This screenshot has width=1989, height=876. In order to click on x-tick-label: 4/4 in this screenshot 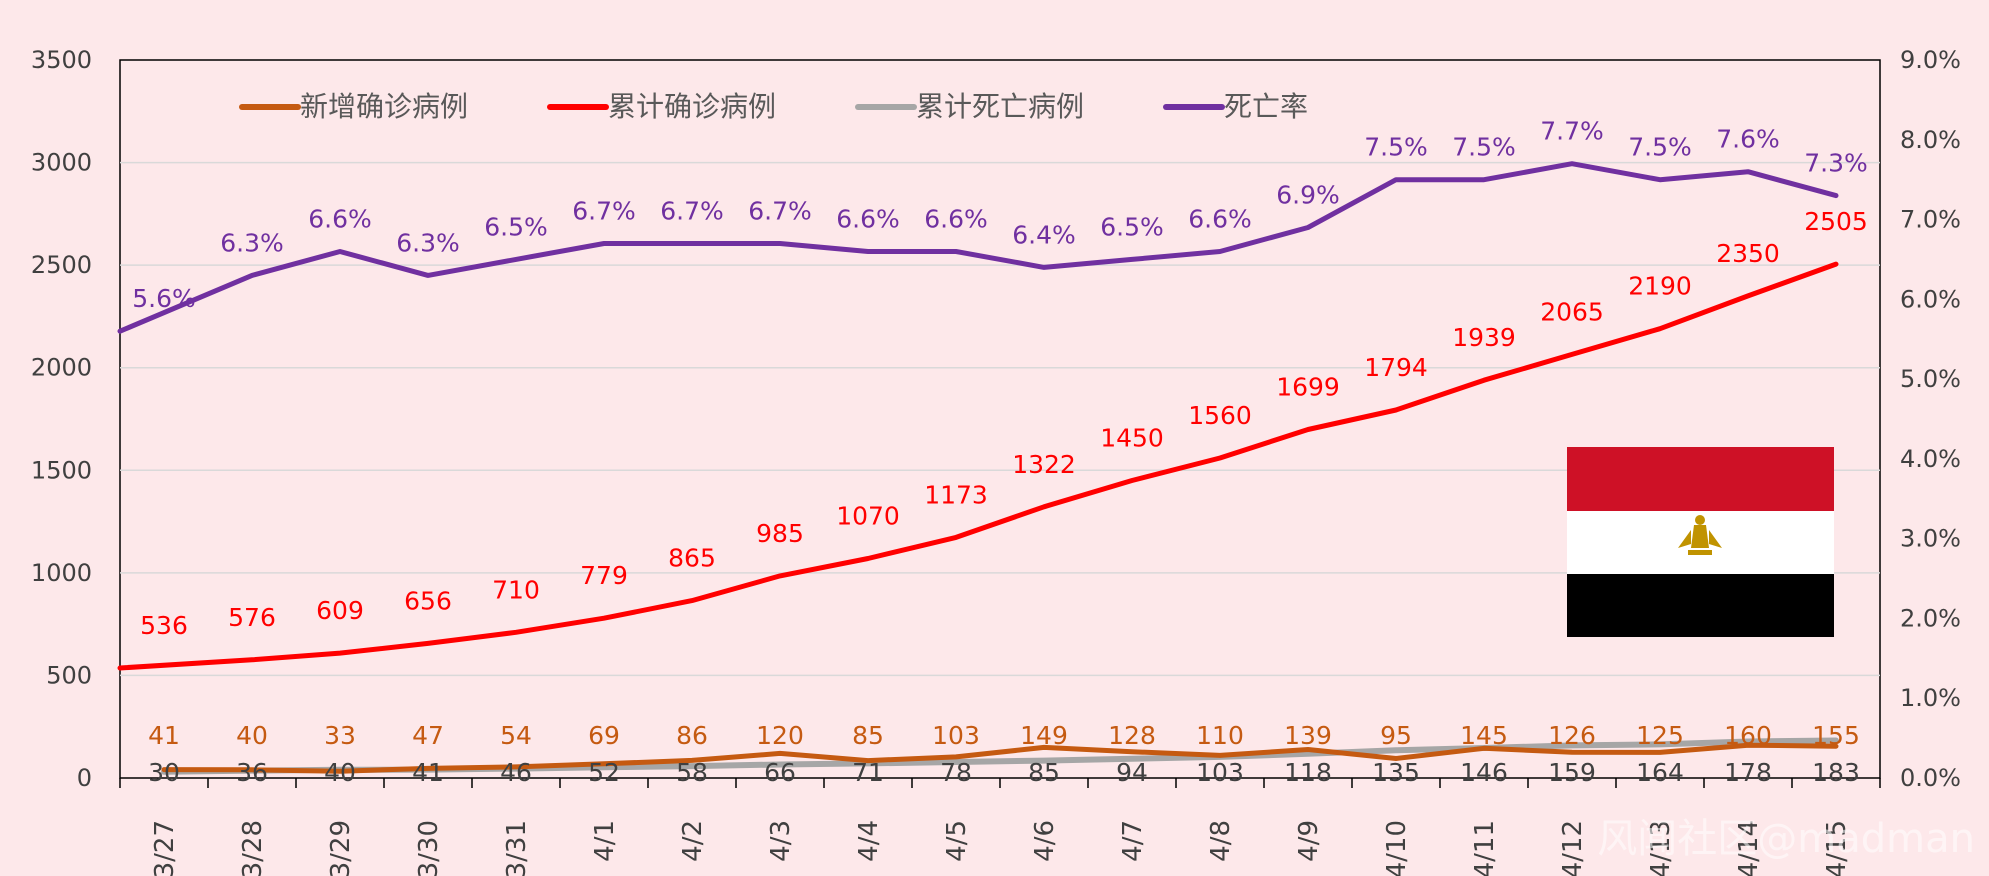, I will do `click(869, 841)`.